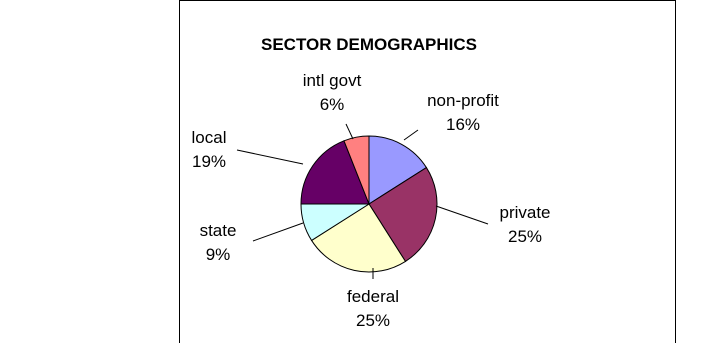 This screenshot has width=702, height=343. What do you see at coordinates (373, 320) in the screenshot?
I see `slice-value-federal: 25%` at bounding box center [373, 320].